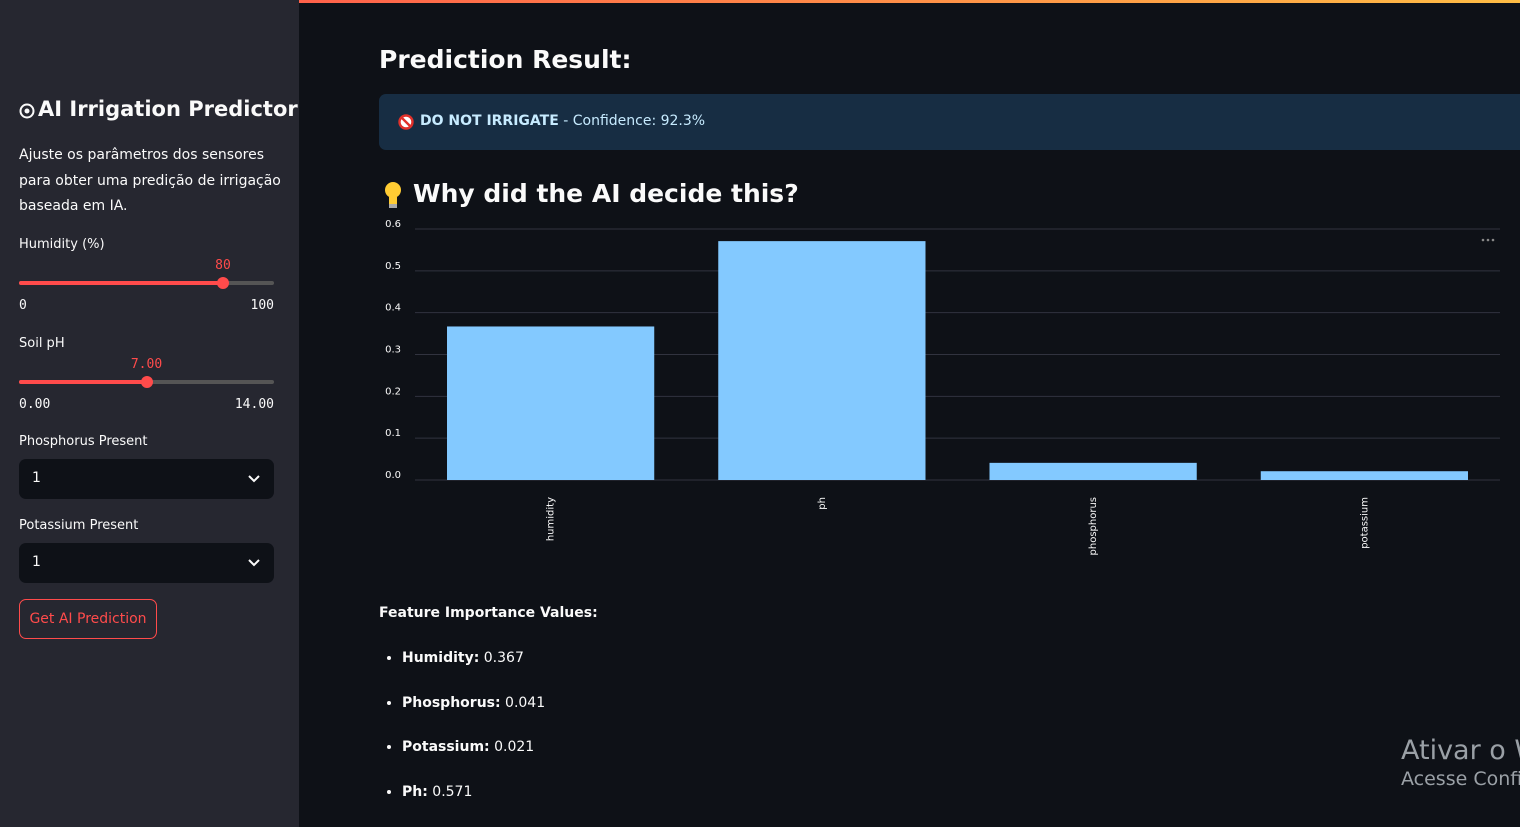  Describe the element at coordinates (503, 658) in the screenshot. I see `importance-value: 0.367` at that location.